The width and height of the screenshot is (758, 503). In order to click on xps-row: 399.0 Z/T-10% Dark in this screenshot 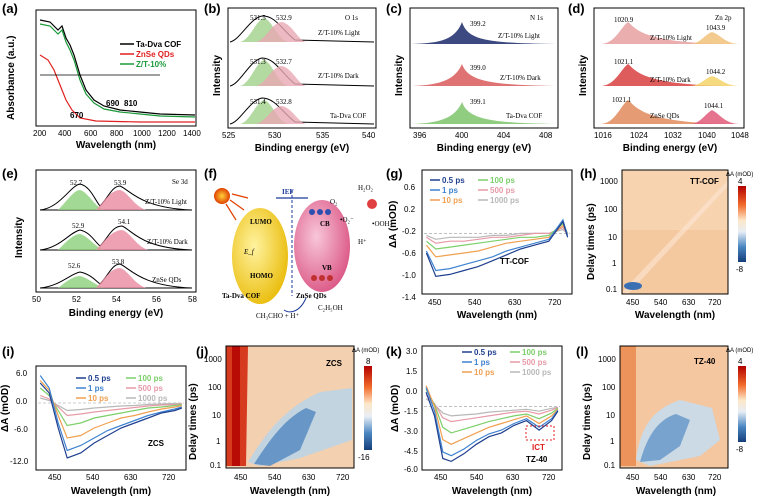, I will do `click(484, 75)`.